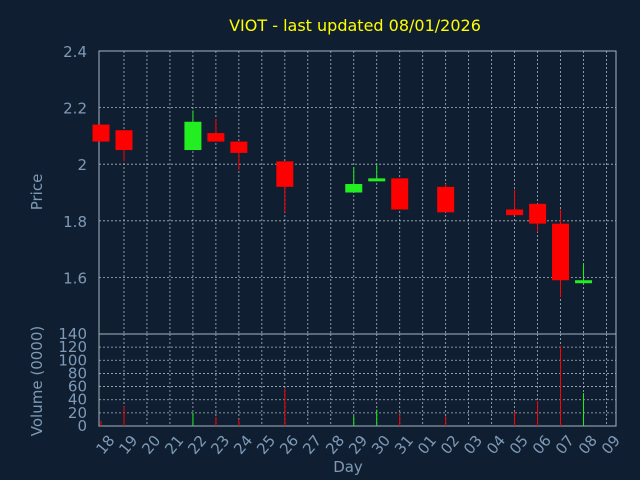 Image resolution: width=640 pixels, height=480 pixels. Describe the element at coordinates (348, 467) in the screenshot. I see `x-axis-label: Day` at that location.